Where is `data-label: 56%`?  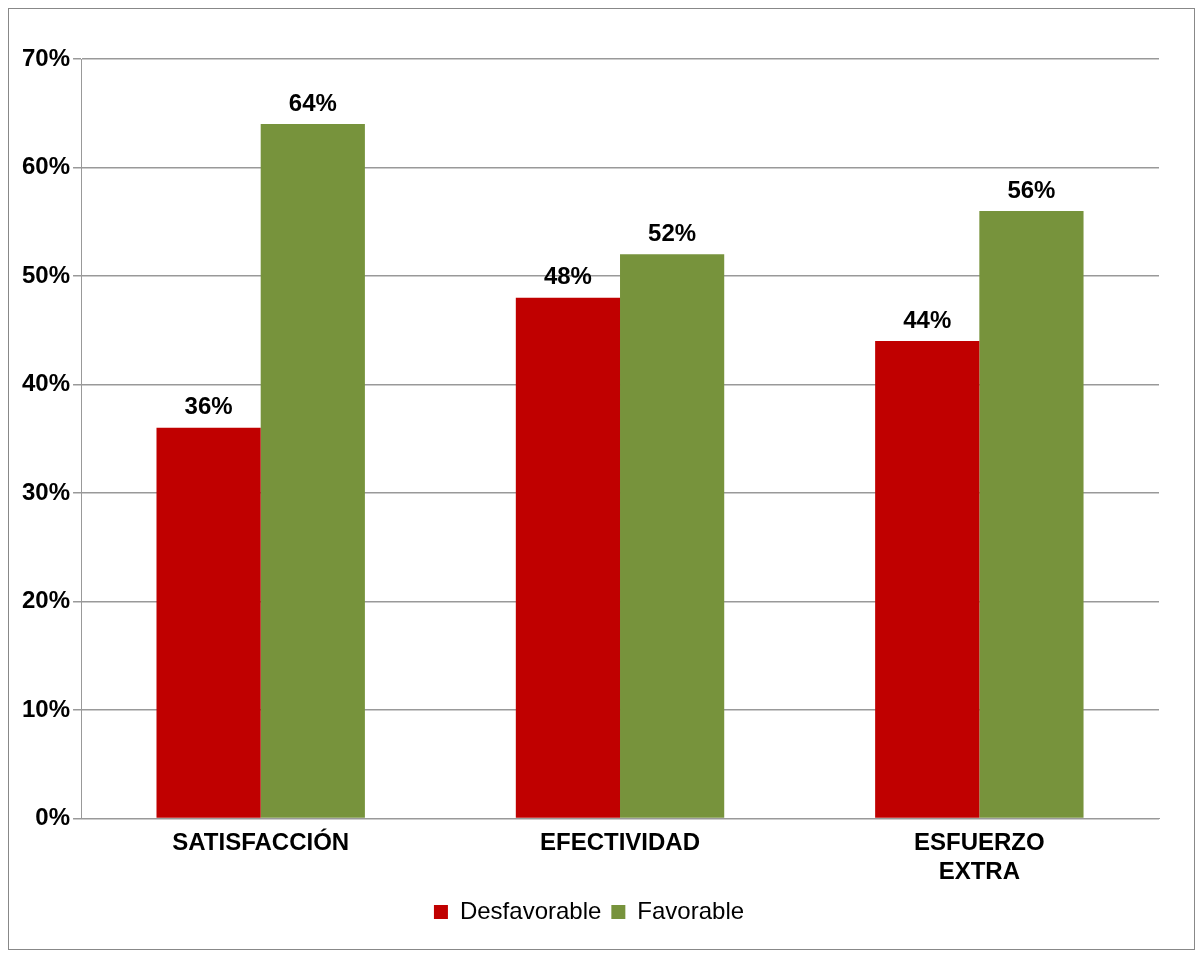 data-label: 56% is located at coordinates (1031, 189).